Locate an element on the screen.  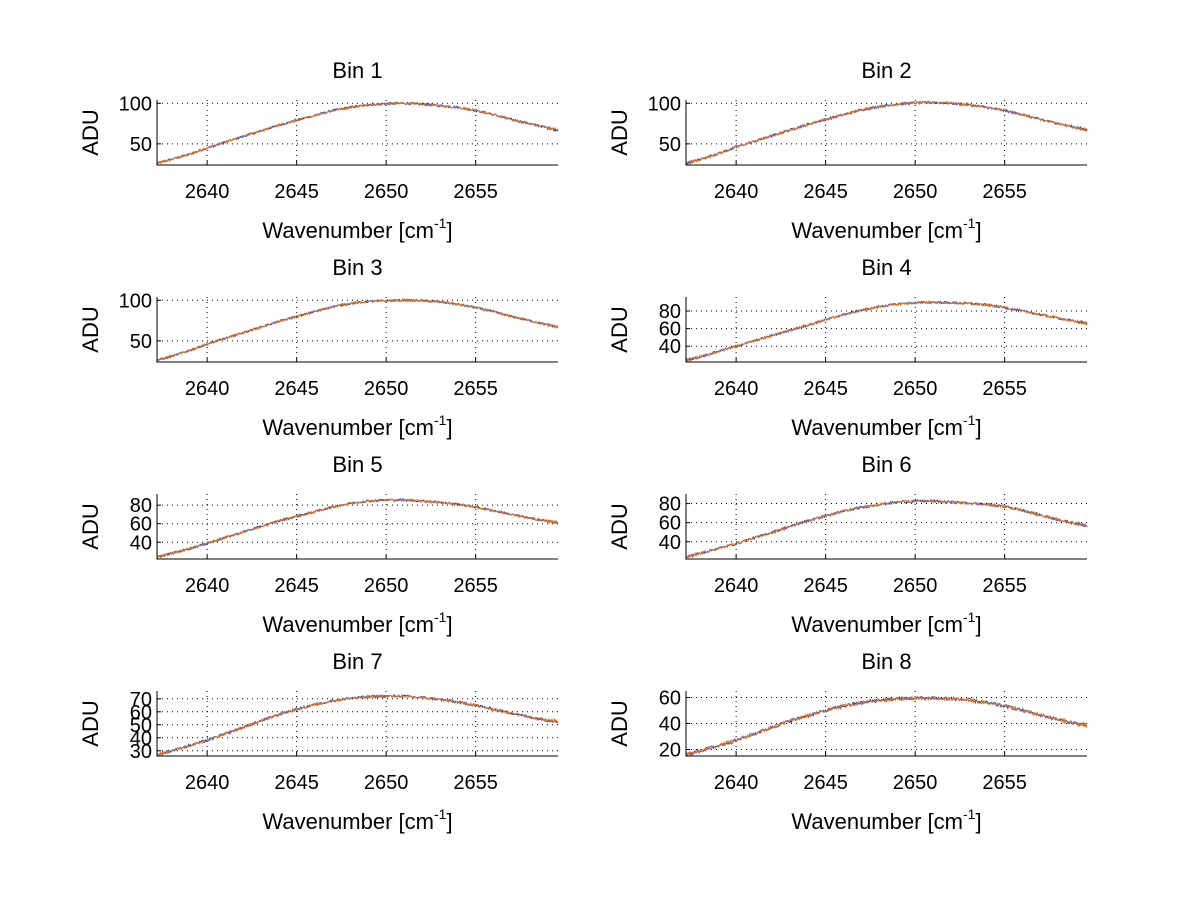
subplot-title: Bin 5 is located at coordinates (357, 464).